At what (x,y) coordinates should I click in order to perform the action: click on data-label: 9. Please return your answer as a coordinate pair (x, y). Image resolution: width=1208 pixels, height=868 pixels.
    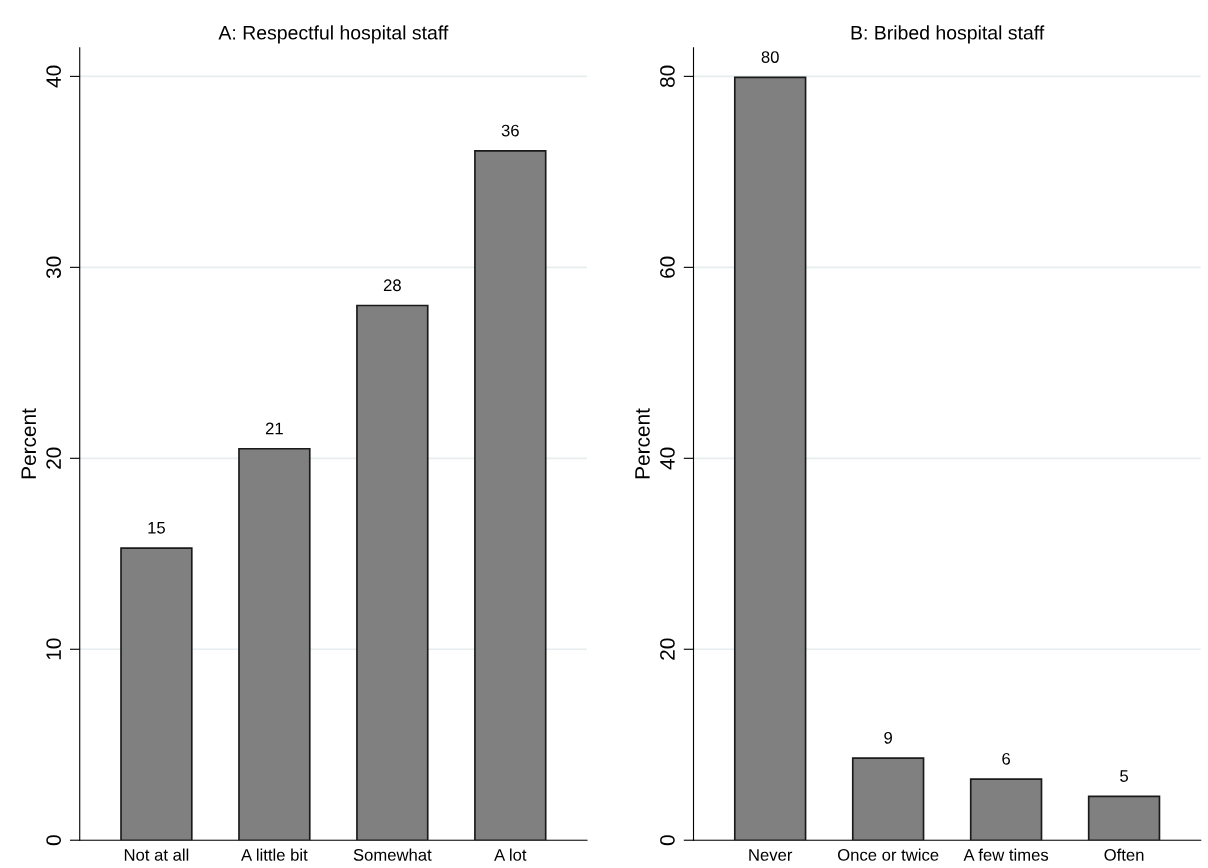
    Looking at the image, I should click on (888, 737).